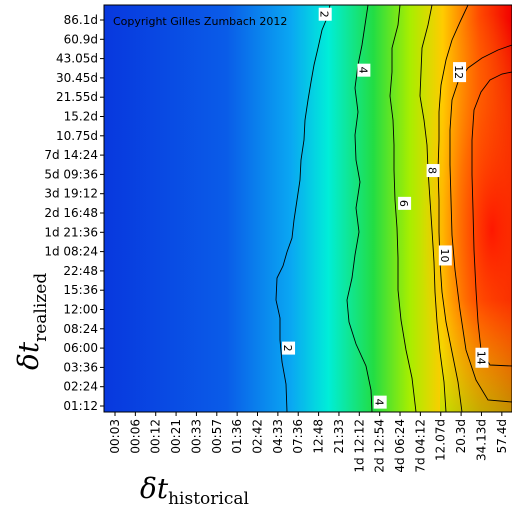  Describe the element at coordinates (81, 39) in the screenshot. I see `y-tick-label: 60.9d` at that location.